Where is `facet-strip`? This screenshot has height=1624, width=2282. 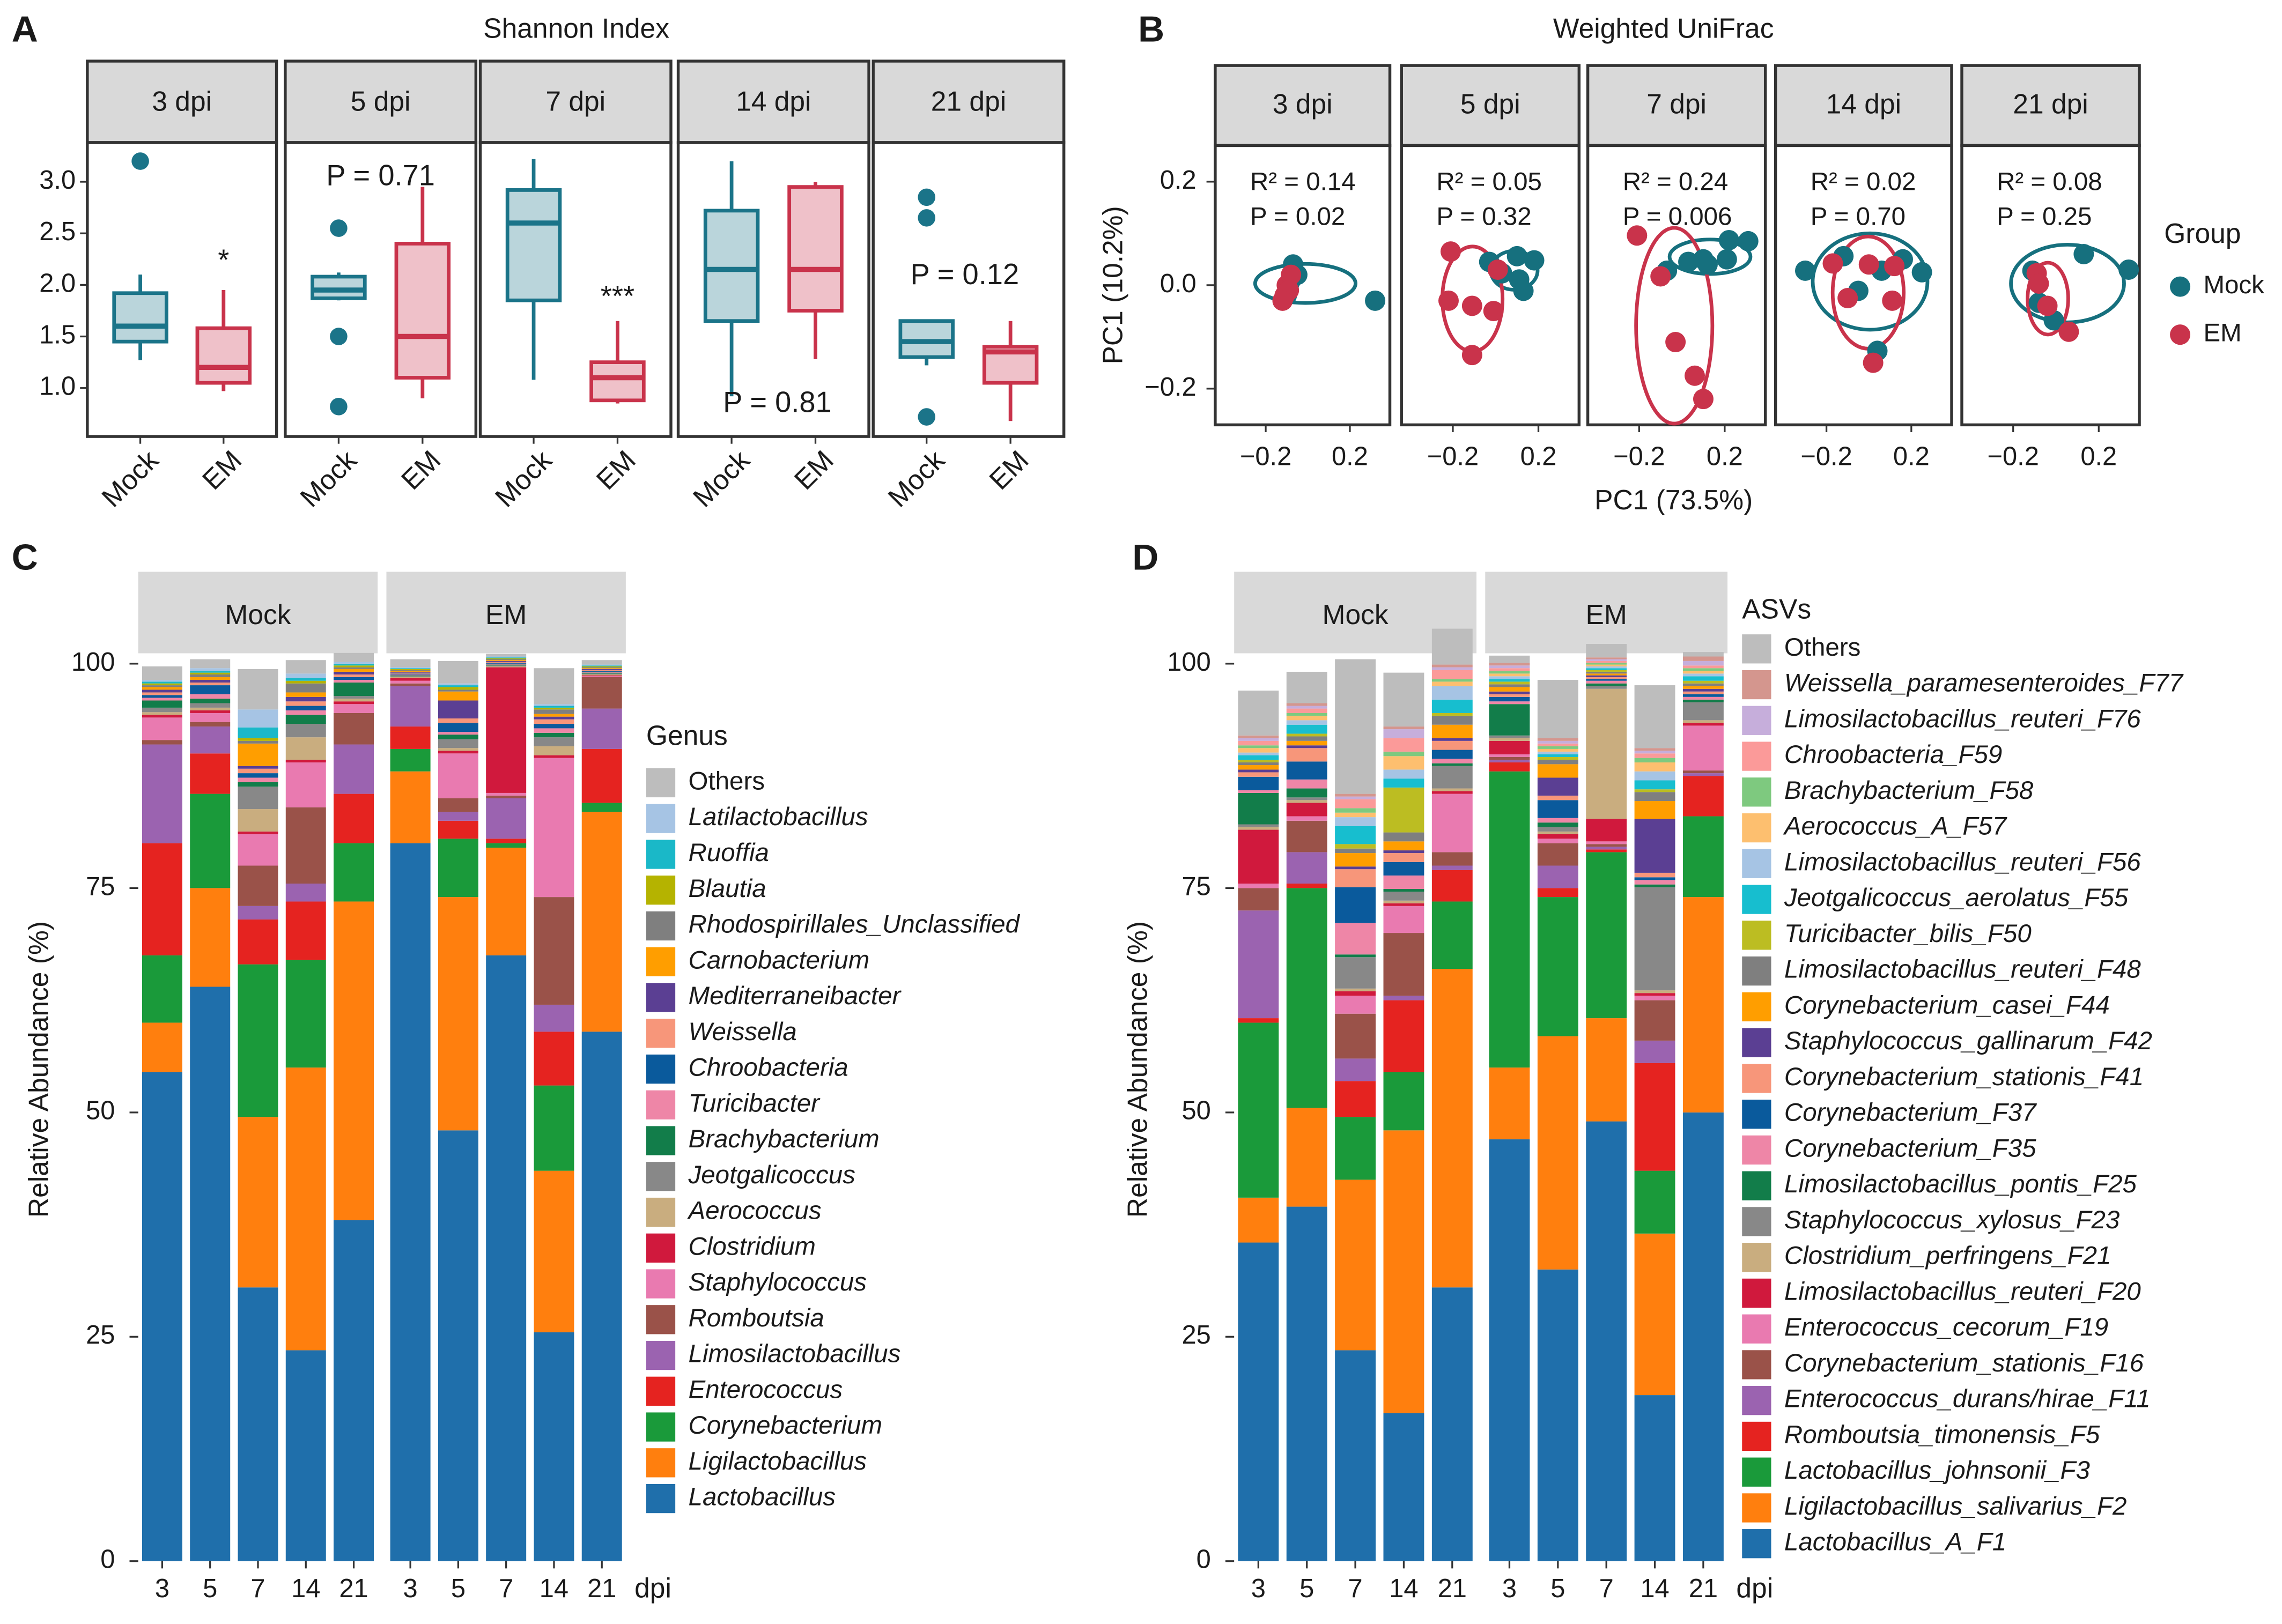 facet-strip is located at coordinates (182, 102).